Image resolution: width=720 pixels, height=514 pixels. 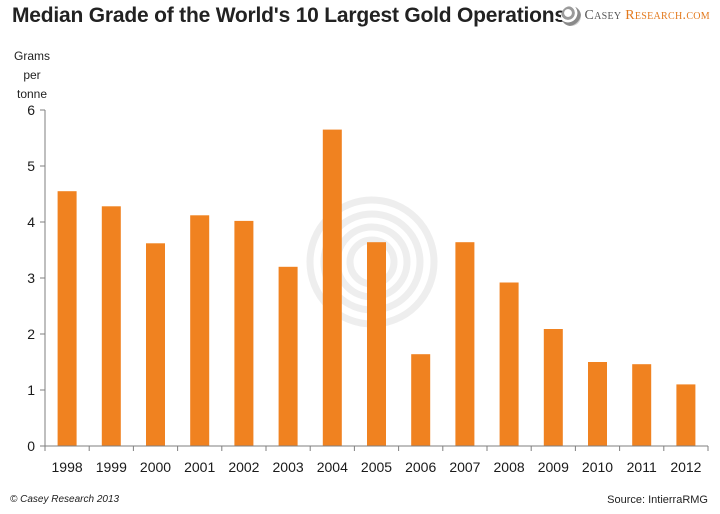 What do you see at coordinates (509, 467) in the screenshot?
I see `x-tick-label: 2008` at bounding box center [509, 467].